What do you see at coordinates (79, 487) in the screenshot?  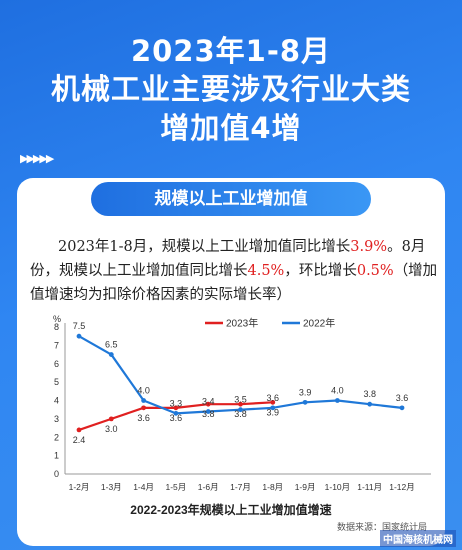 I see `x-tick-label: 1-2月` at bounding box center [79, 487].